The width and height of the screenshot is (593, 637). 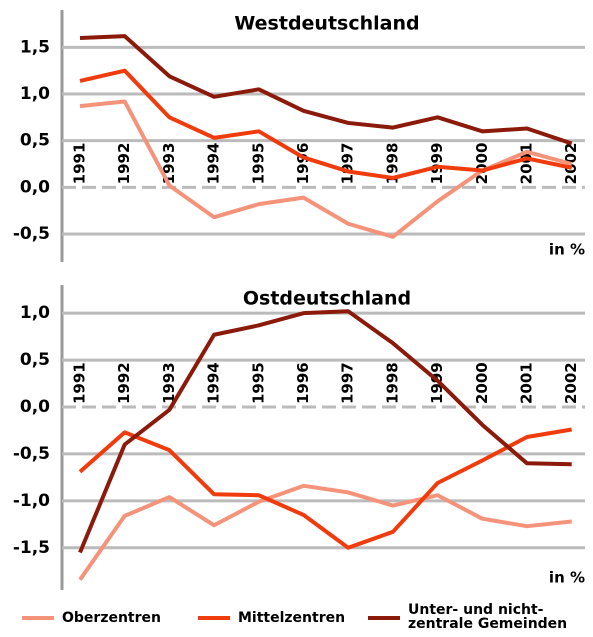 I want to click on chart-title: Westdeutschland, so click(x=326, y=24).